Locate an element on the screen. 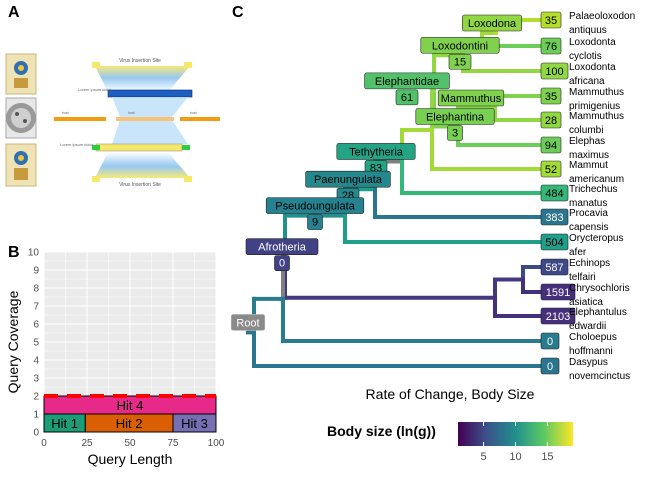 Image resolution: width=672 pixels, height=480 pixels. tip-count-label: 52 is located at coordinates (551, 170).